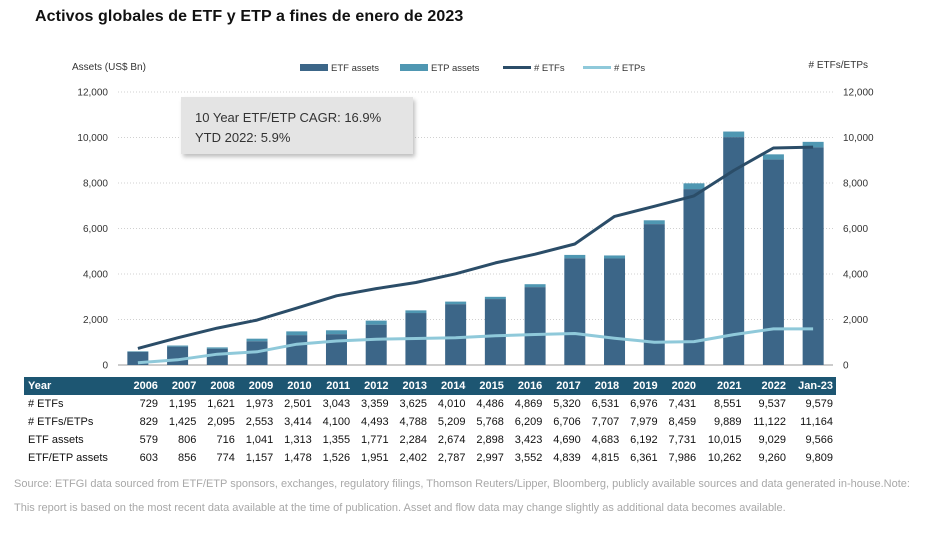  Describe the element at coordinates (355, 68) in the screenshot. I see `legend-label: ETF assets` at that location.